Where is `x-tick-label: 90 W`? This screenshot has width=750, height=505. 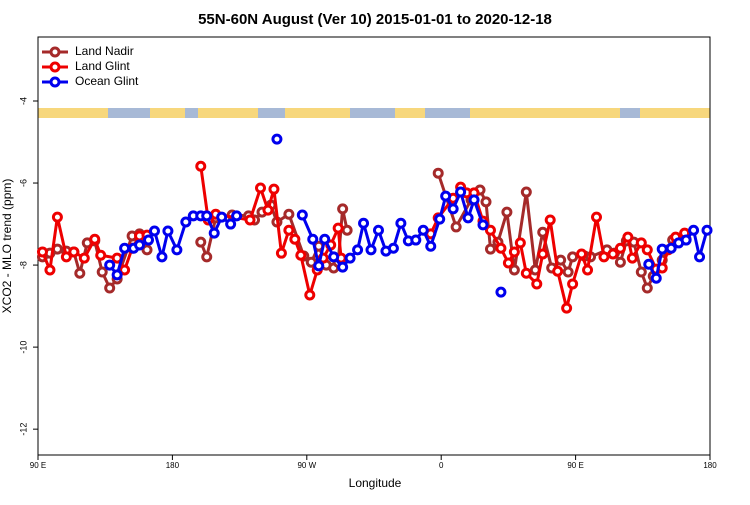
x-tick-label: 90 W is located at coordinates (306, 465).